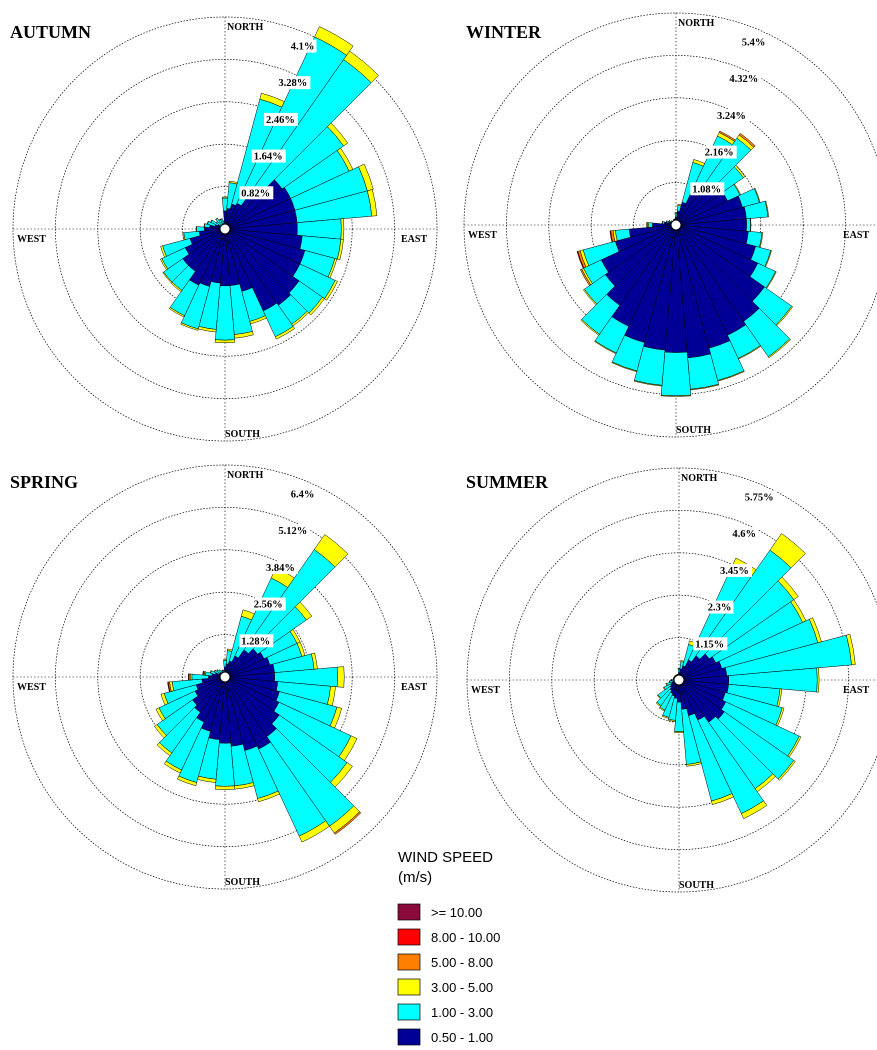 The height and width of the screenshot is (1050, 877). Describe the element at coordinates (445, 857) in the screenshot. I see `legend-title: WIND SPEED` at that location.